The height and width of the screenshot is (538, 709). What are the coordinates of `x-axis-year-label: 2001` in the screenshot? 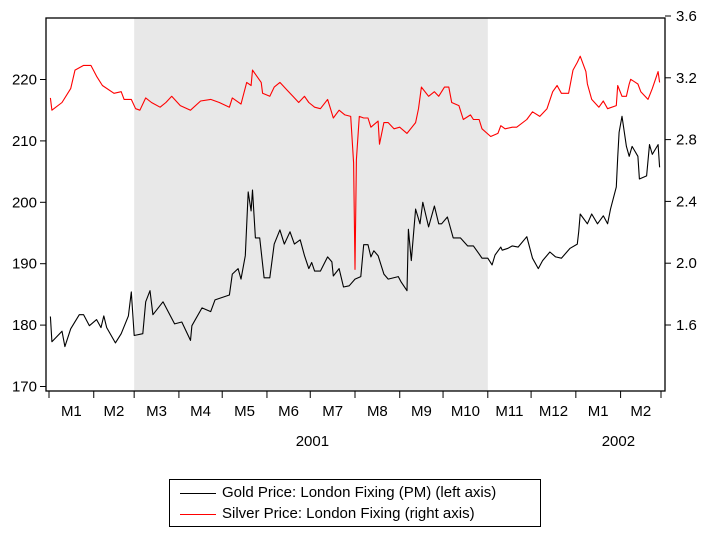 It's located at (312, 441).